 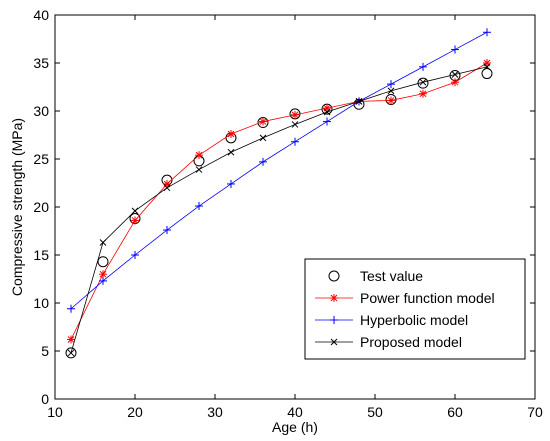 I want to click on y-tick-label: 0, so click(x=45, y=399).